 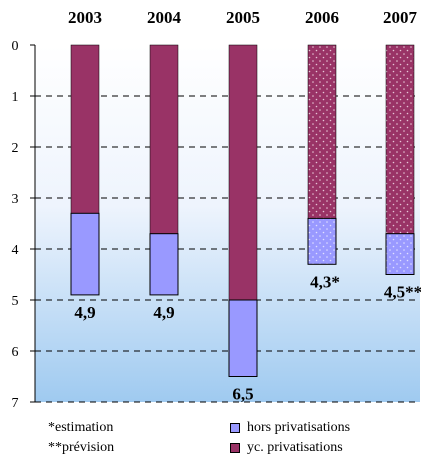 What do you see at coordinates (15, 97) in the screenshot?
I see `y-tick-label: 1` at bounding box center [15, 97].